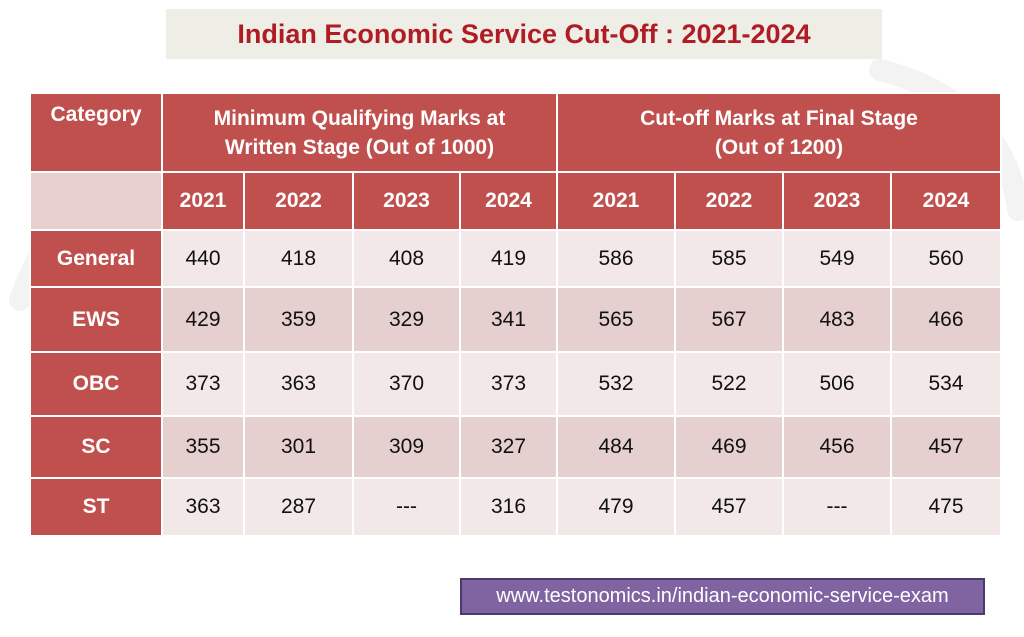 This screenshot has width=1024, height=637. What do you see at coordinates (359, 118) in the screenshot?
I see `written-stage-header-line1: Minimum Qualifying Marks at` at bounding box center [359, 118].